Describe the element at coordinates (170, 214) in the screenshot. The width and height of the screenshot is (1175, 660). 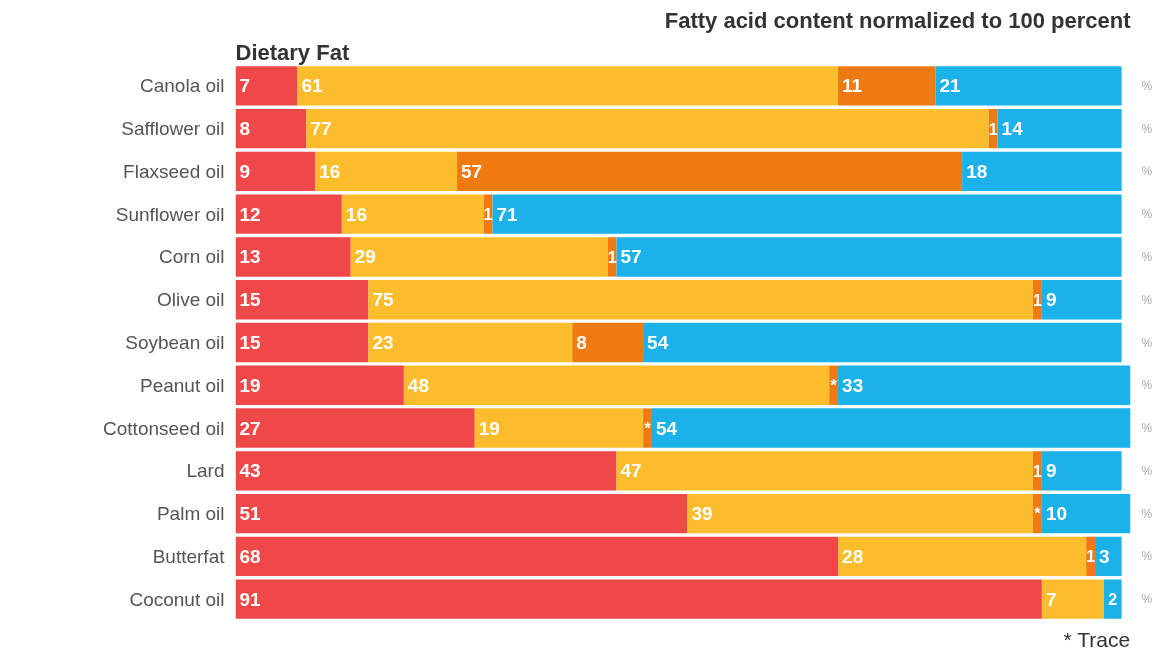
I see `y-tick-label: Sunflower oil` at that location.